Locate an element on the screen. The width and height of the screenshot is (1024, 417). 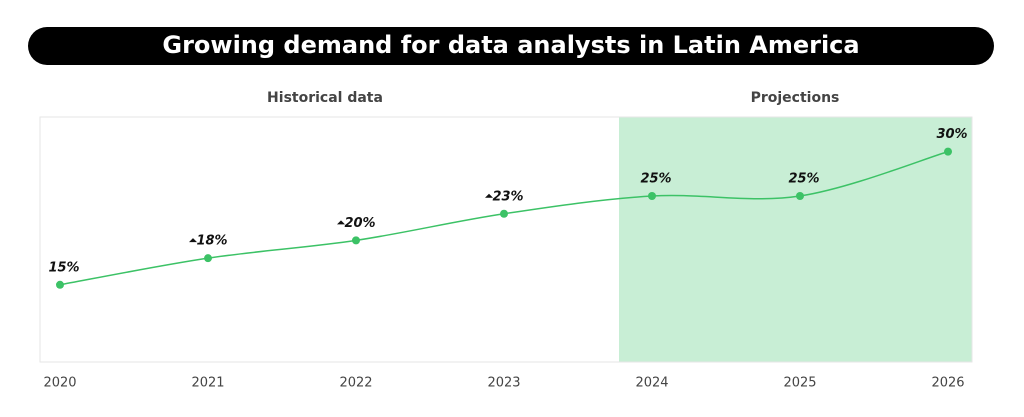
value-label: 18% is located at coordinates (211, 241).